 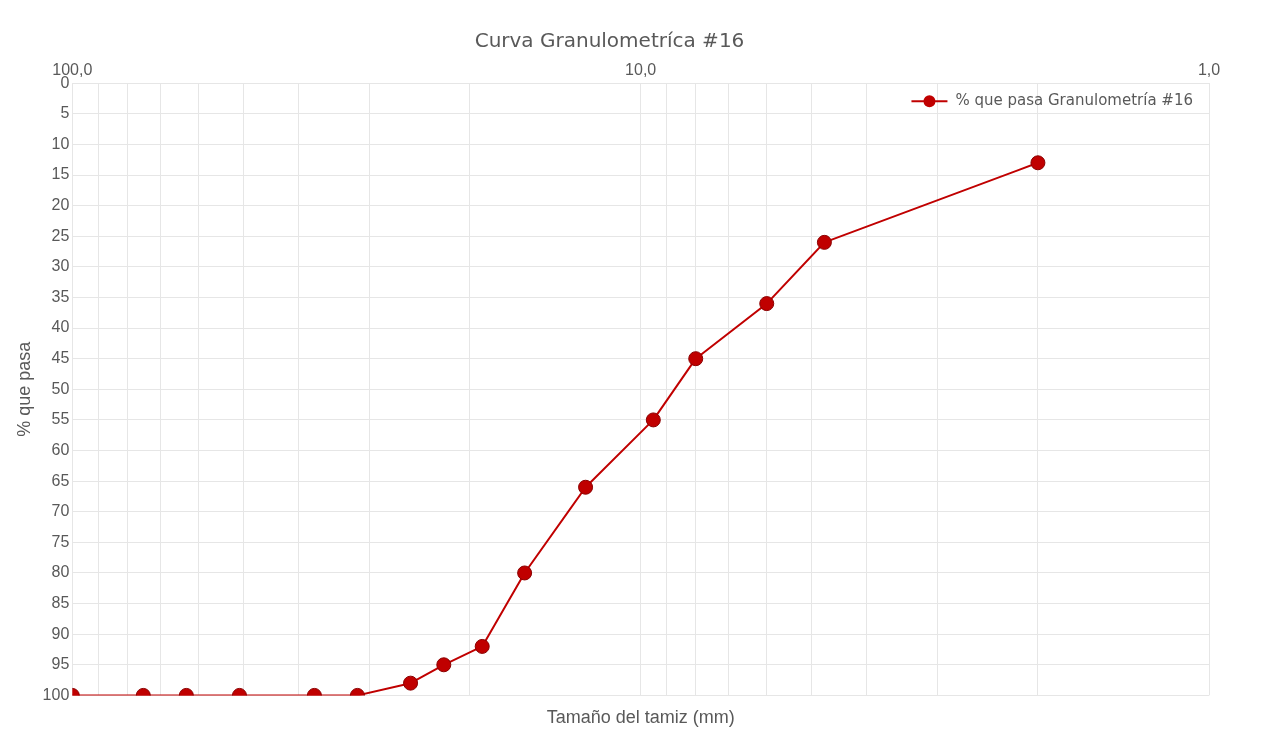 I want to click on y-tick-label: 25, so click(x=60, y=235).